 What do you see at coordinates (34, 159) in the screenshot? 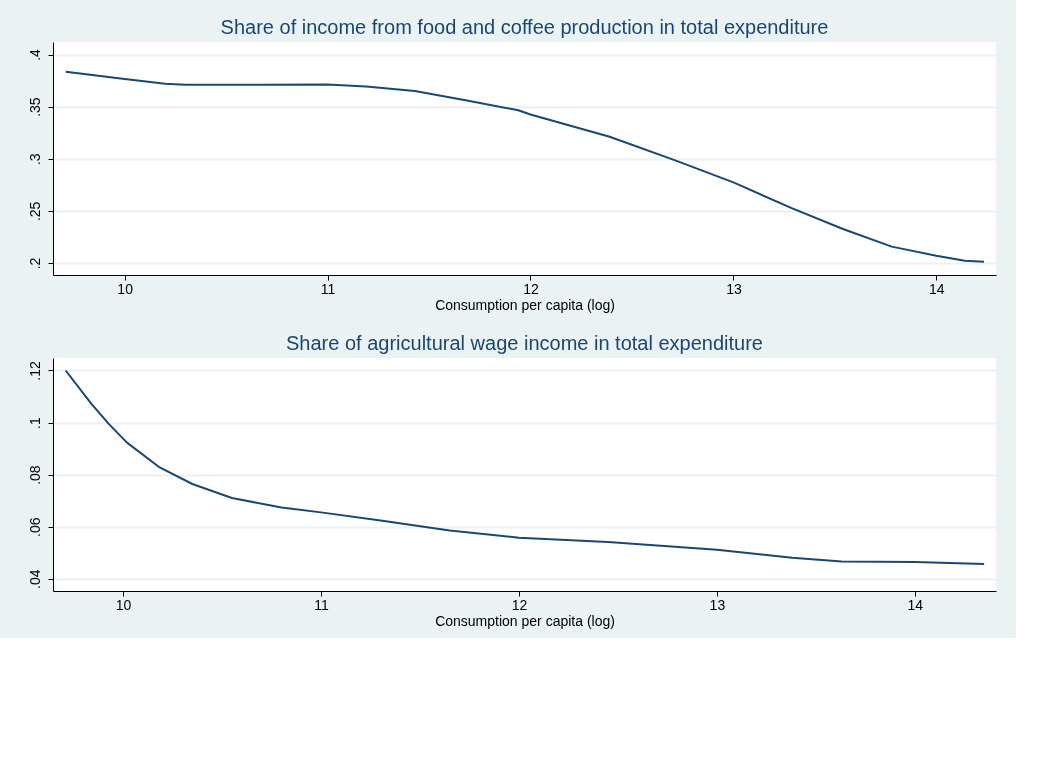
I see `y-tick-label: .3` at bounding box center [34, 159].